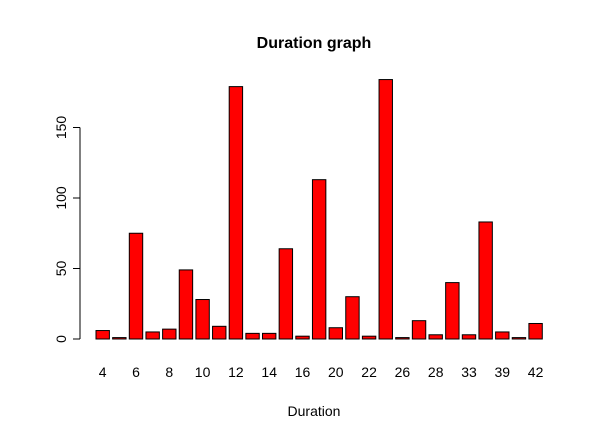 Image resolution: width=590 pixels, height=445 pixels. I want to click on x-tick-label: 16, so click(303, 372).